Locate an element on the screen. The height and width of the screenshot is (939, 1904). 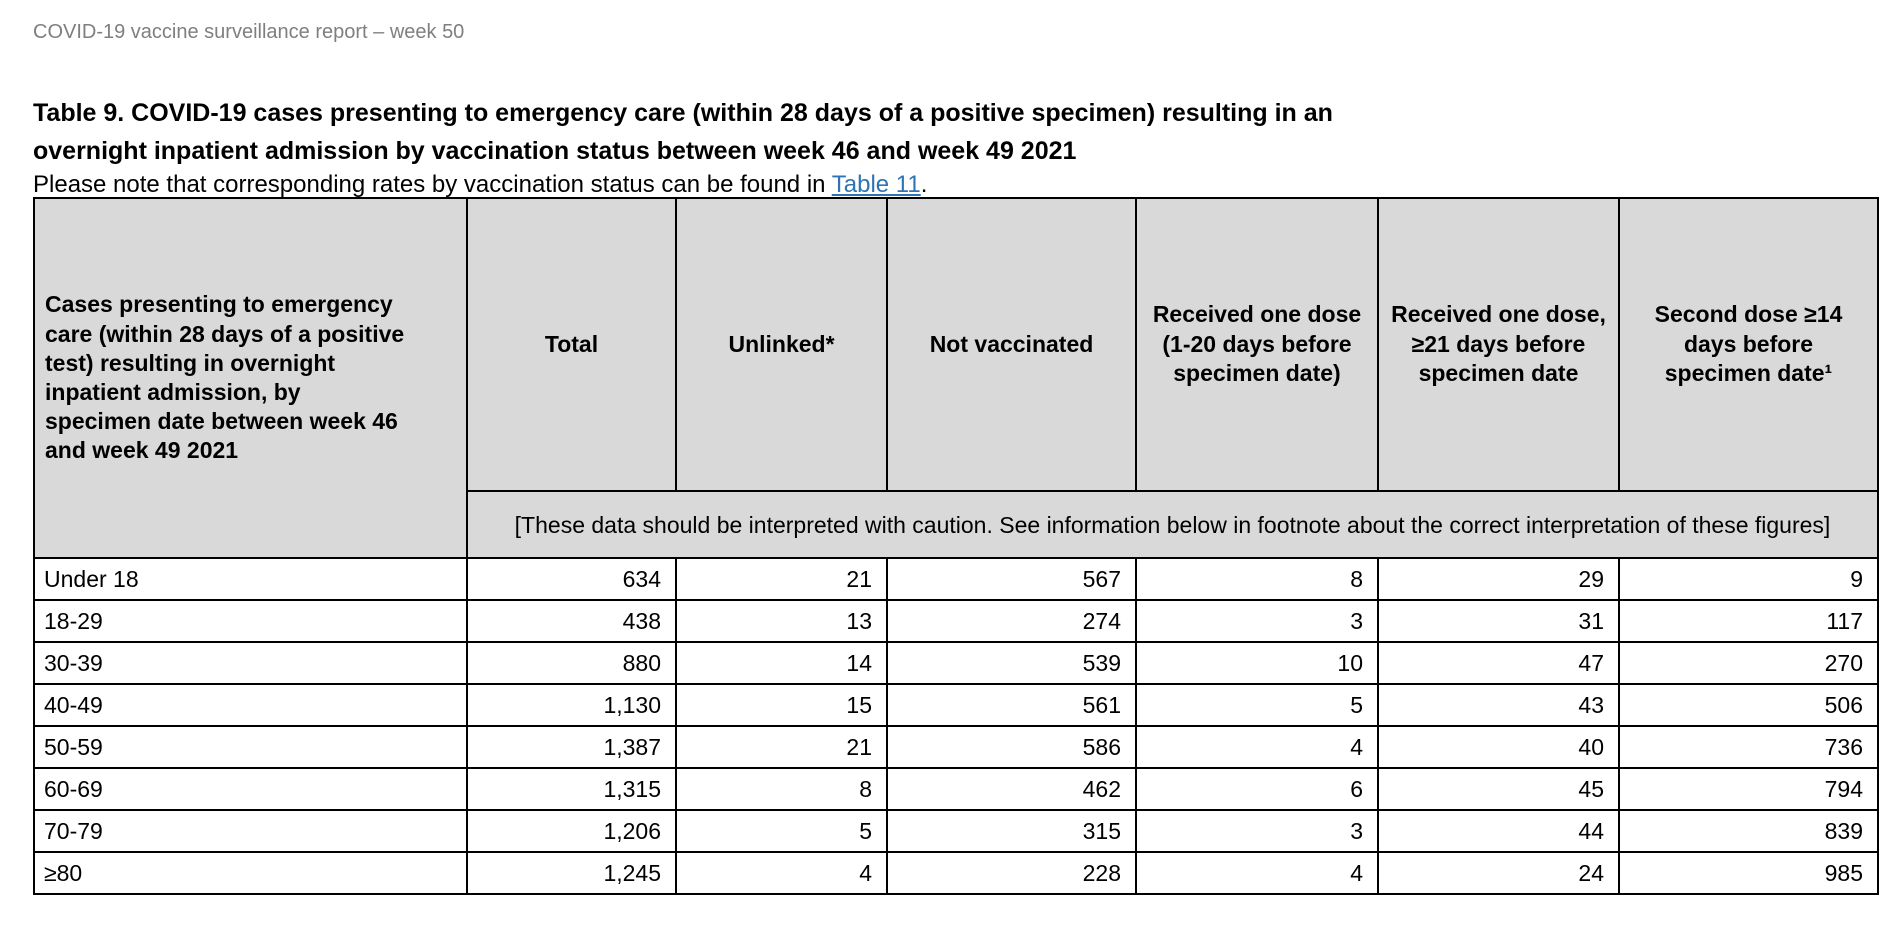
value-cell: 43 is located at coordinates (1498, 705).